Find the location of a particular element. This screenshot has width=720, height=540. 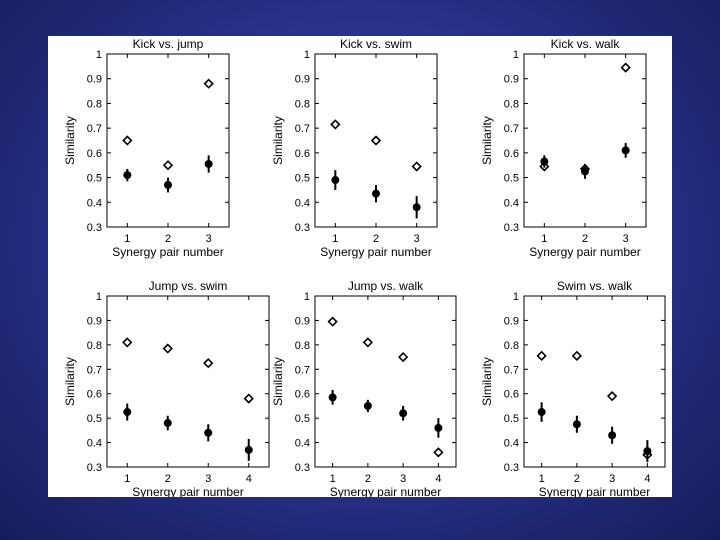

chart-title: Jump vs. walk is located at coordinates (386, 286).